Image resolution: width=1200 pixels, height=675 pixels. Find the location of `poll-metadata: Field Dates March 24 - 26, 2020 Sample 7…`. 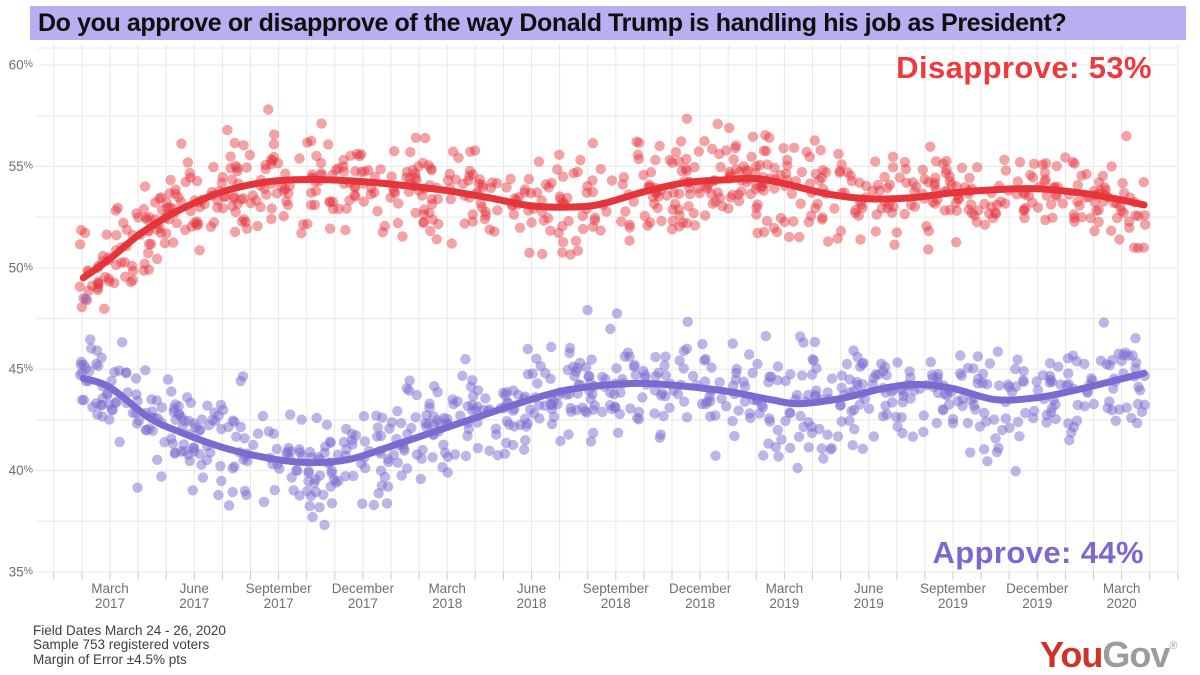

poll-metadata: Field Dates March 24 - 26, 2020 Sample 7… is located at coordinates (129, 645).